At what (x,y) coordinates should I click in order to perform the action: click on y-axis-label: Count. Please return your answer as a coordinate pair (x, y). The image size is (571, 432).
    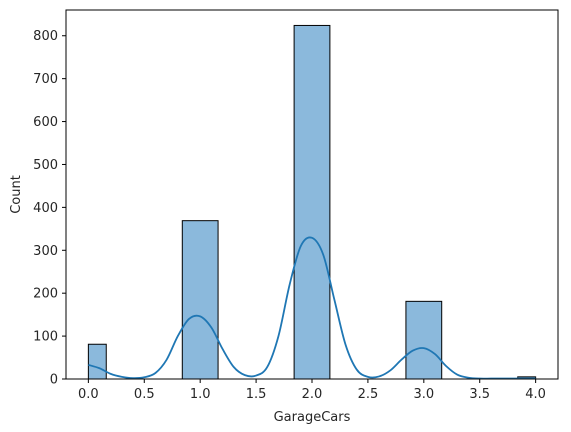
    Looking at the image, I should click on (16, 194).